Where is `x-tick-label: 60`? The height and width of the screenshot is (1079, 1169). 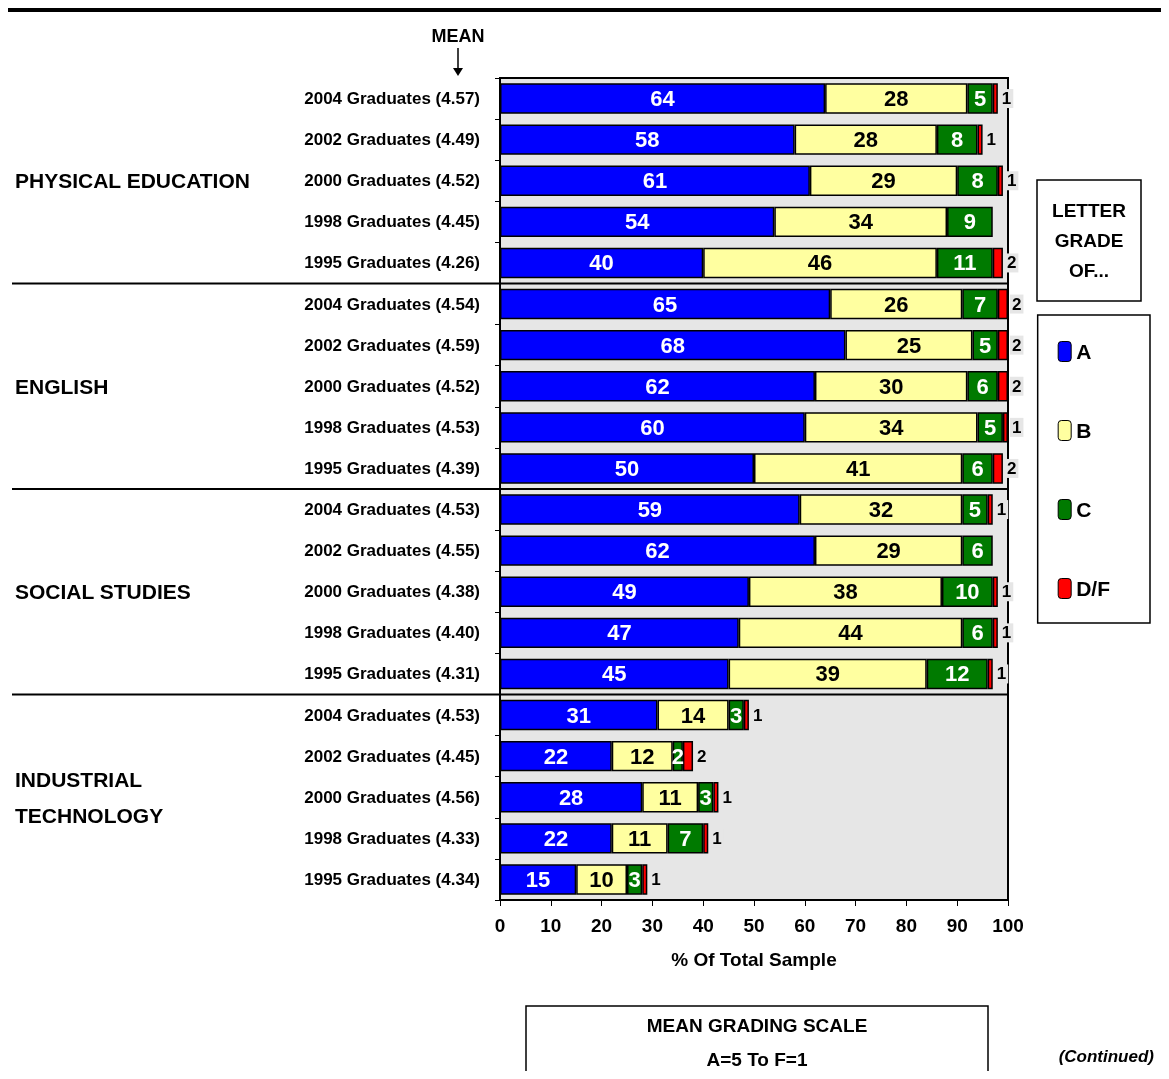 x-tick-label: 60 is located at coordinates (805, 925).